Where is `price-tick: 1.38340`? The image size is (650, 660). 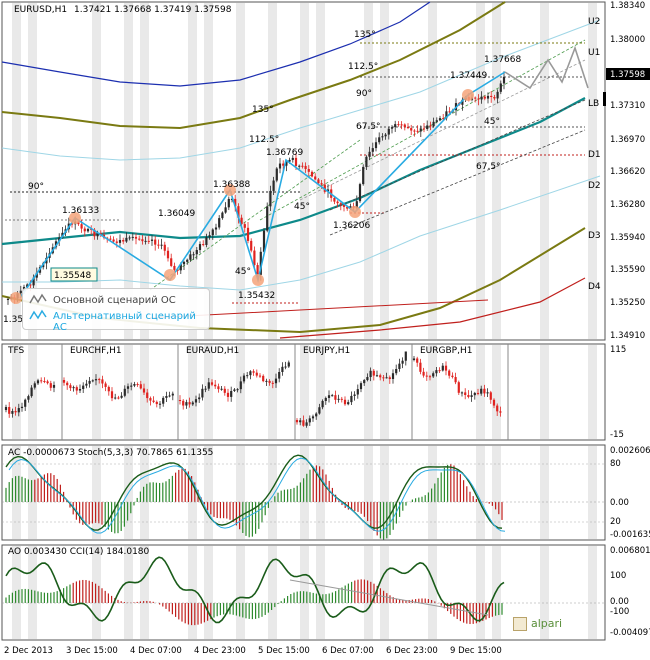 price-tick: 1.38340 is located at coordinates (627, 6).